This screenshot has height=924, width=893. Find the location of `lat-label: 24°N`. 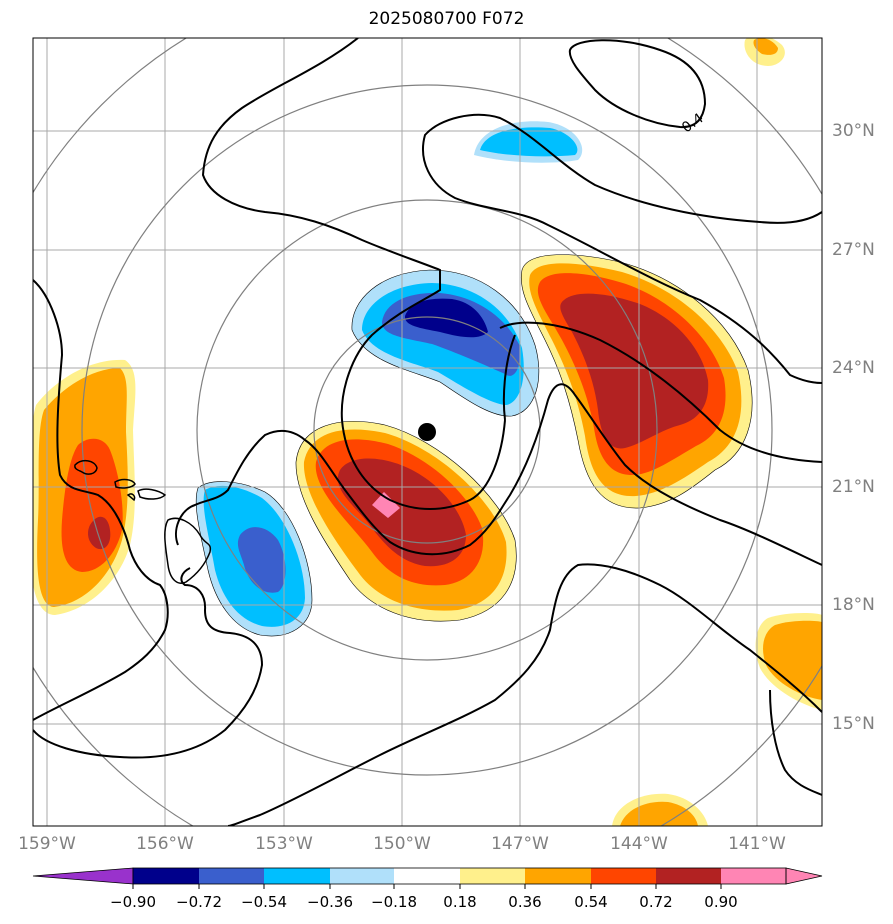

lat-label: 24°N is located at coordinates (853, 368).